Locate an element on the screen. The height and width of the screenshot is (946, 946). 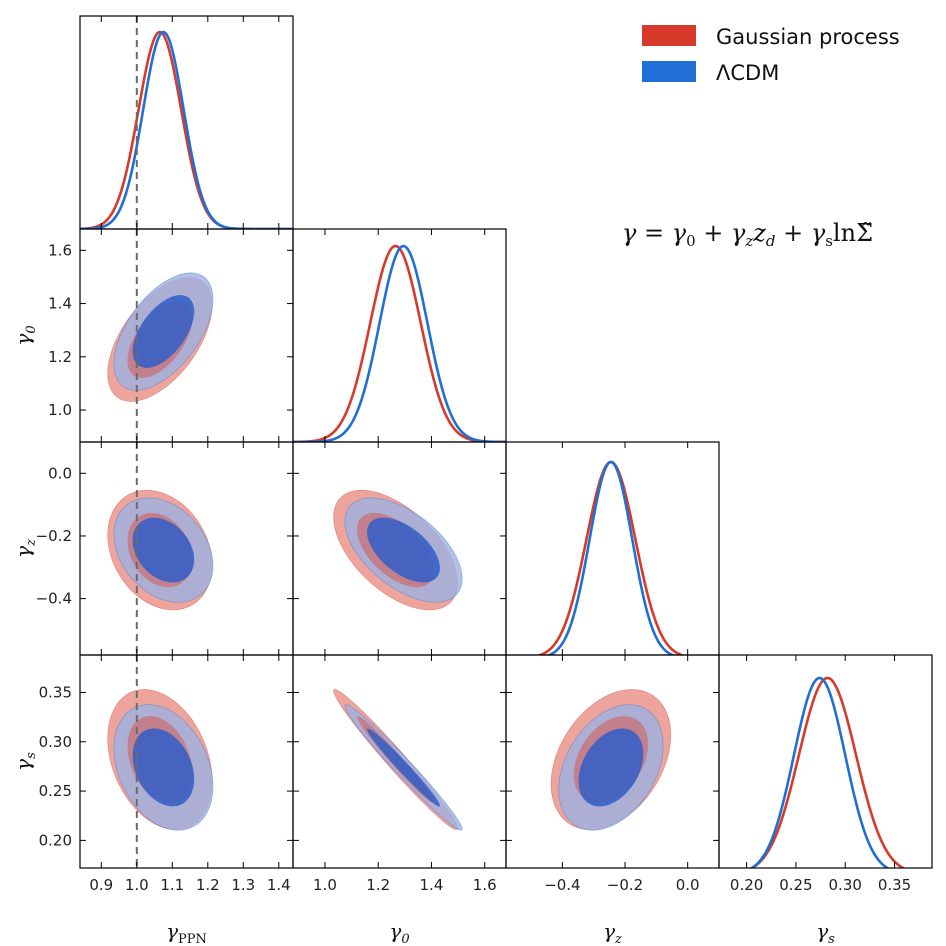
x-tick-label-gamma_ppn: 1.3 is located at coordinates (243, 885).